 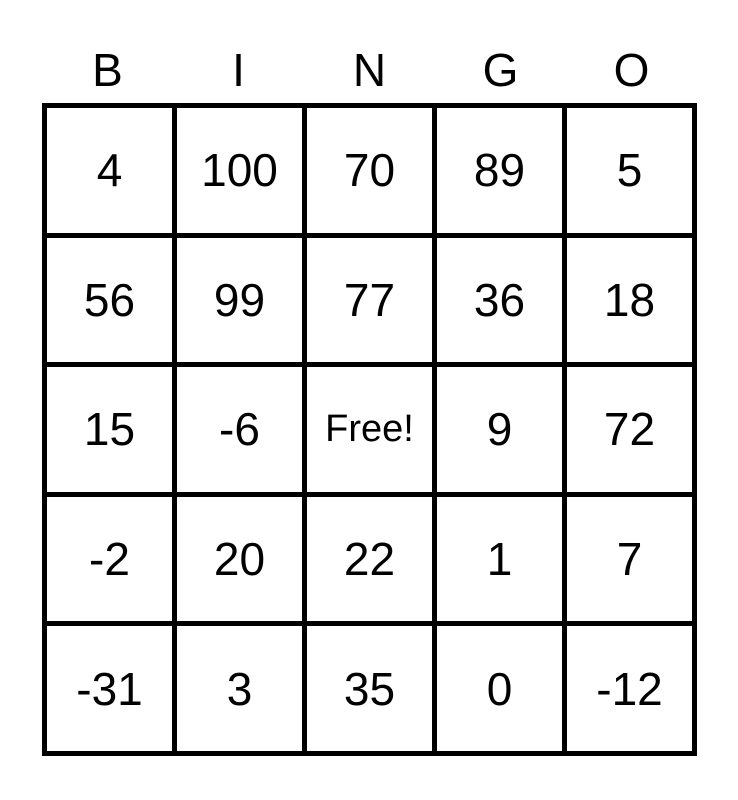 I want to click on bingo-cell: 56, so click(x=109, y=300).